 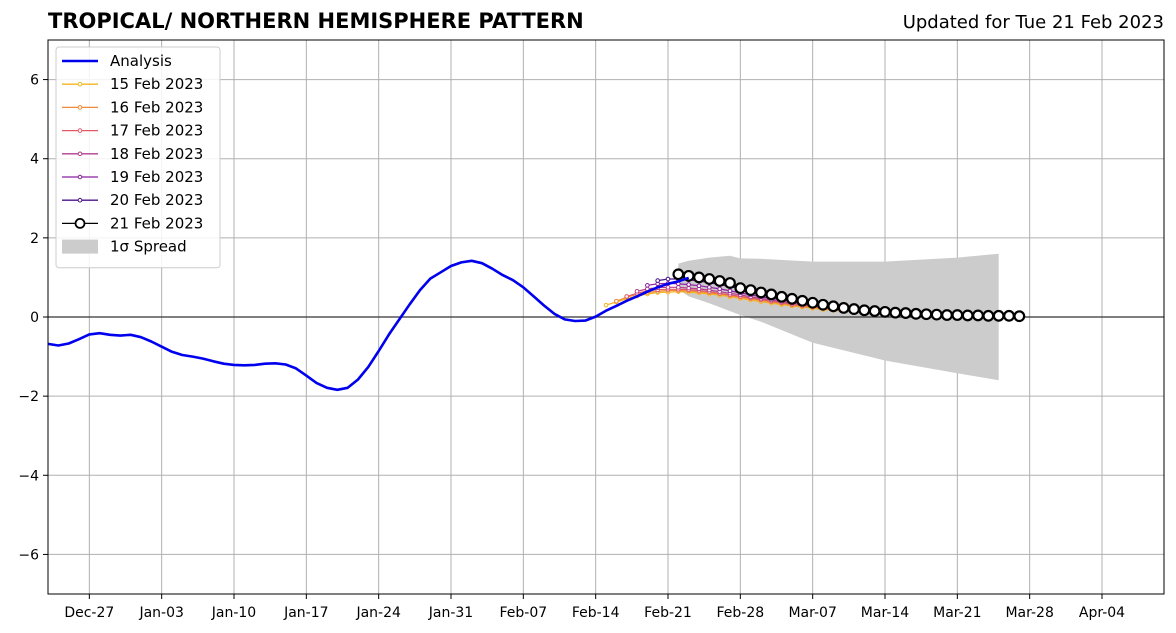 I want to click on x-tick-label: Jan-10, so click(x=233, y=613).